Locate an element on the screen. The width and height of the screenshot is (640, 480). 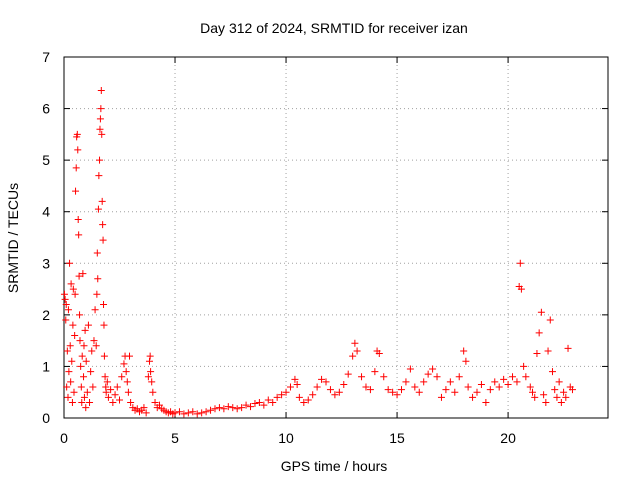
x-tick-label: 15 is located at coordinates (397, 438).